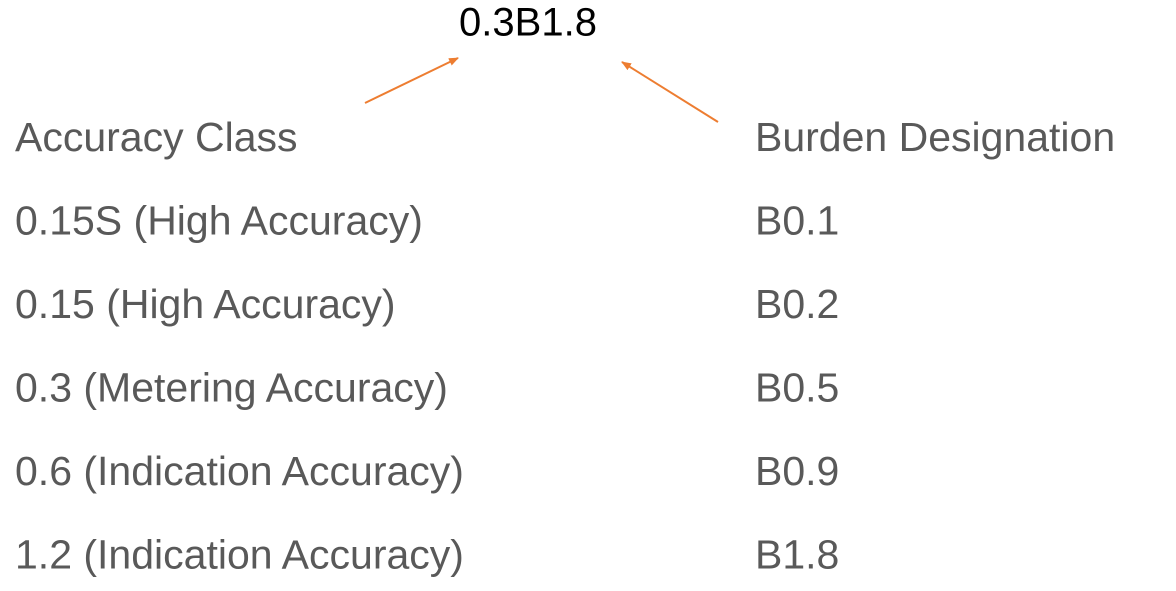 The image size is (1176, 591). I want to click on table-cell: 1.2 (Indication Accuracy), so click(239, 554).